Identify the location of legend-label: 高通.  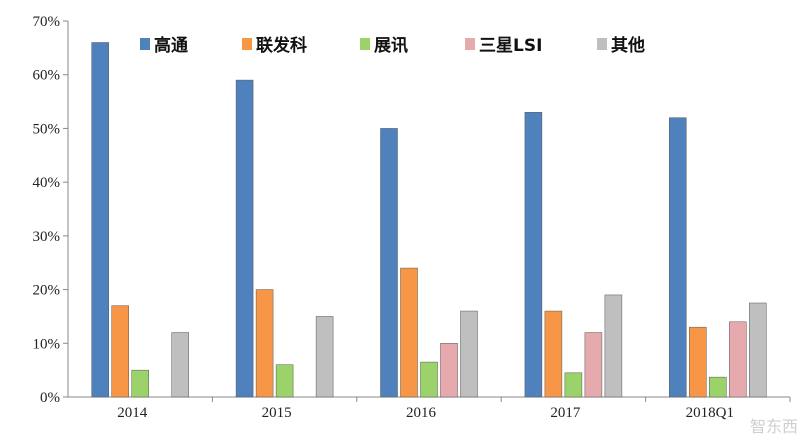
(171, 45).